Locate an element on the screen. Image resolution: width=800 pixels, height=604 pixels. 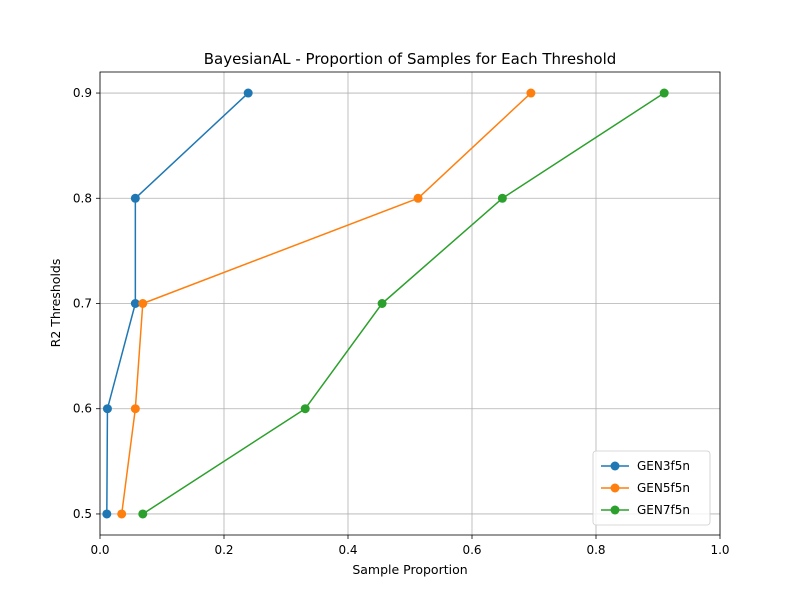
x-tick-label: 0.6 is located at coordinates (471, 550).